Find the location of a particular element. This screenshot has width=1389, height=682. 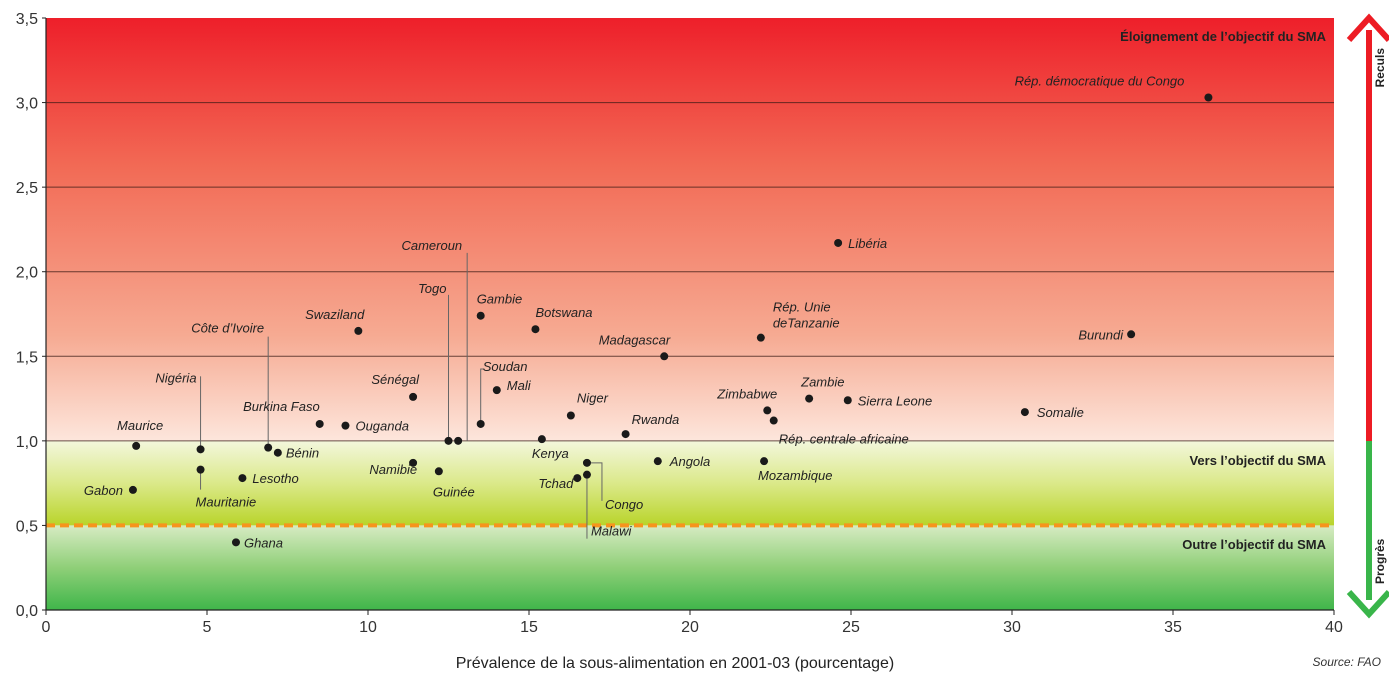

zone-label-beyond: Outre l’objectif du SMA is located at coordinates (1254, 544).